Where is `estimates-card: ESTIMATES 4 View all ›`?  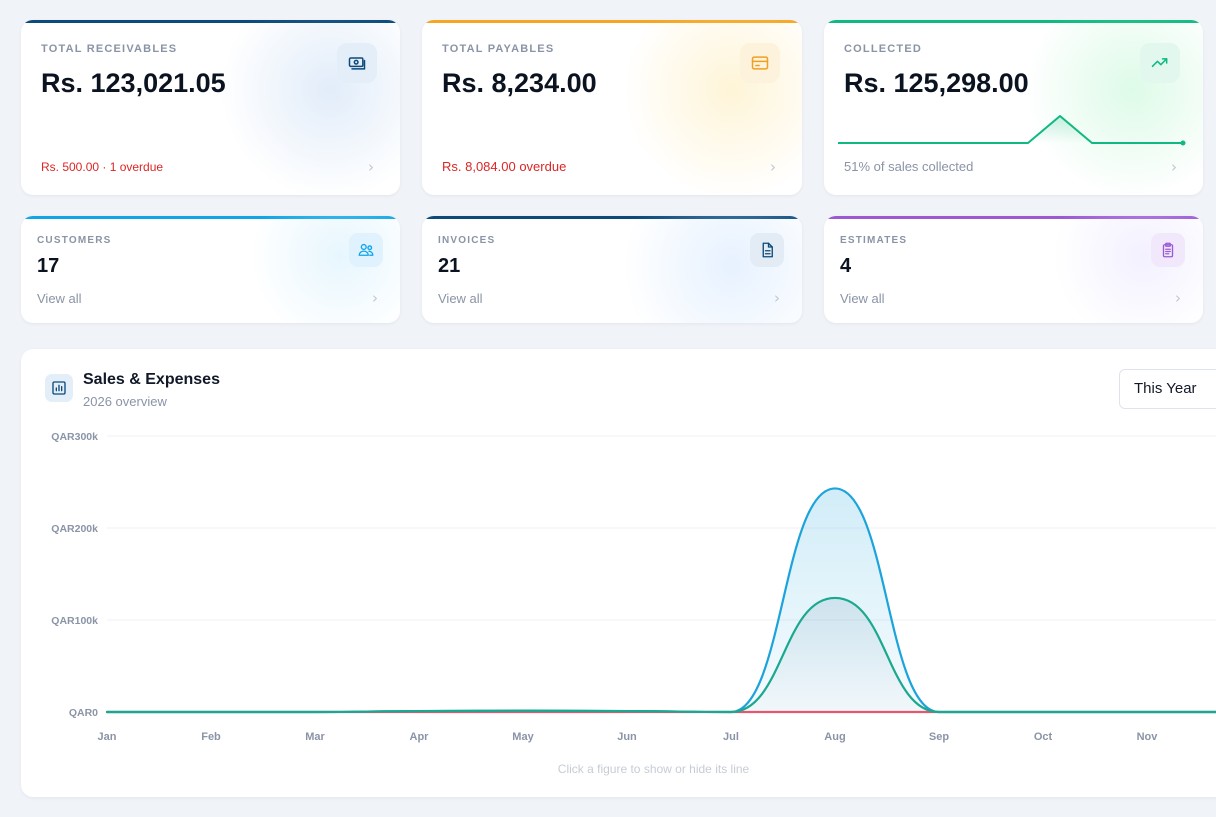 estimates-card: ESTIMATES 4 View all › is located at coordinates (1013, 269).